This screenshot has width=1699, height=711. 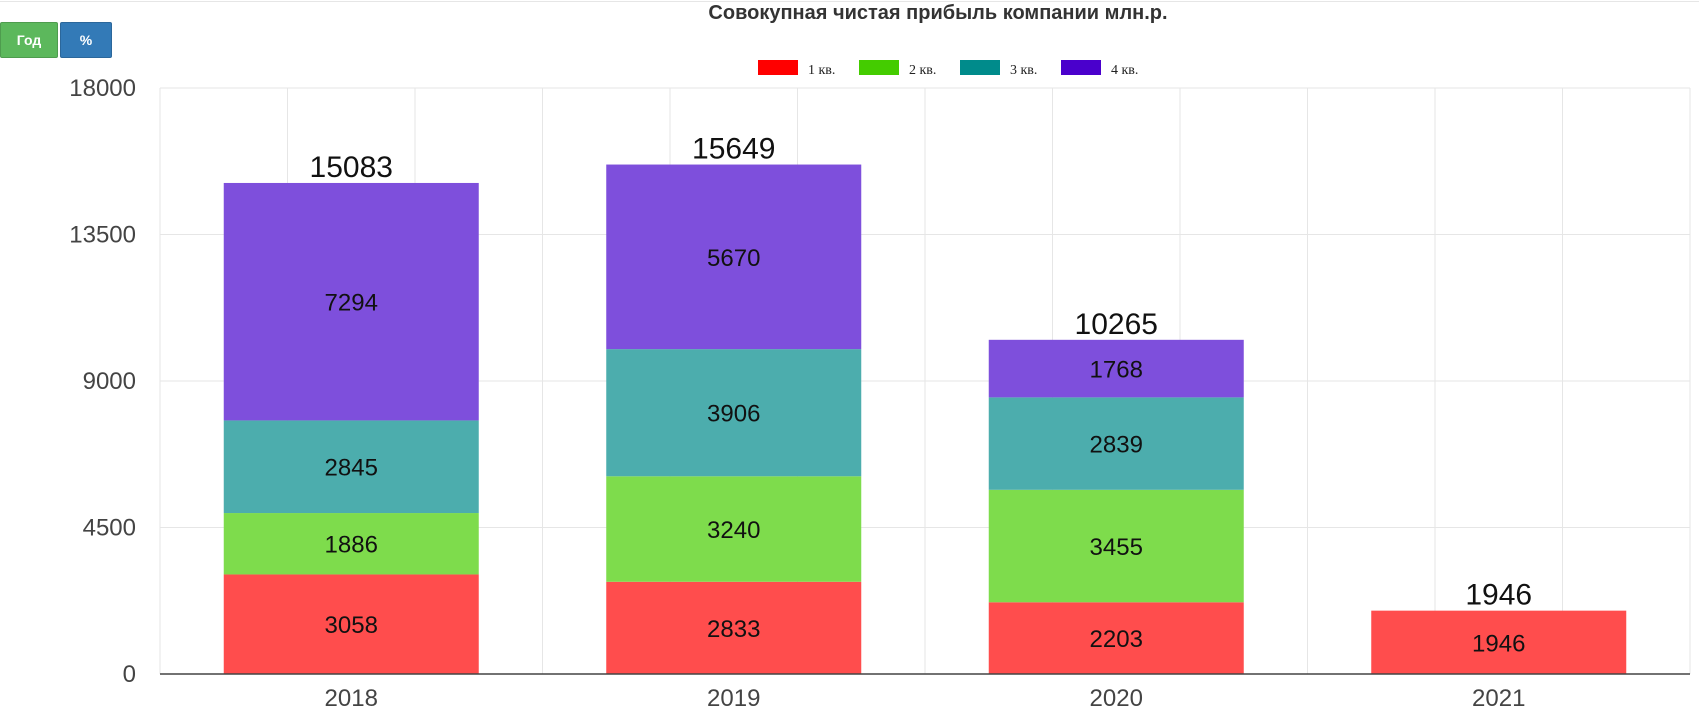 I want to click on segment-value-label: 2833, so click(x=733, y=629).